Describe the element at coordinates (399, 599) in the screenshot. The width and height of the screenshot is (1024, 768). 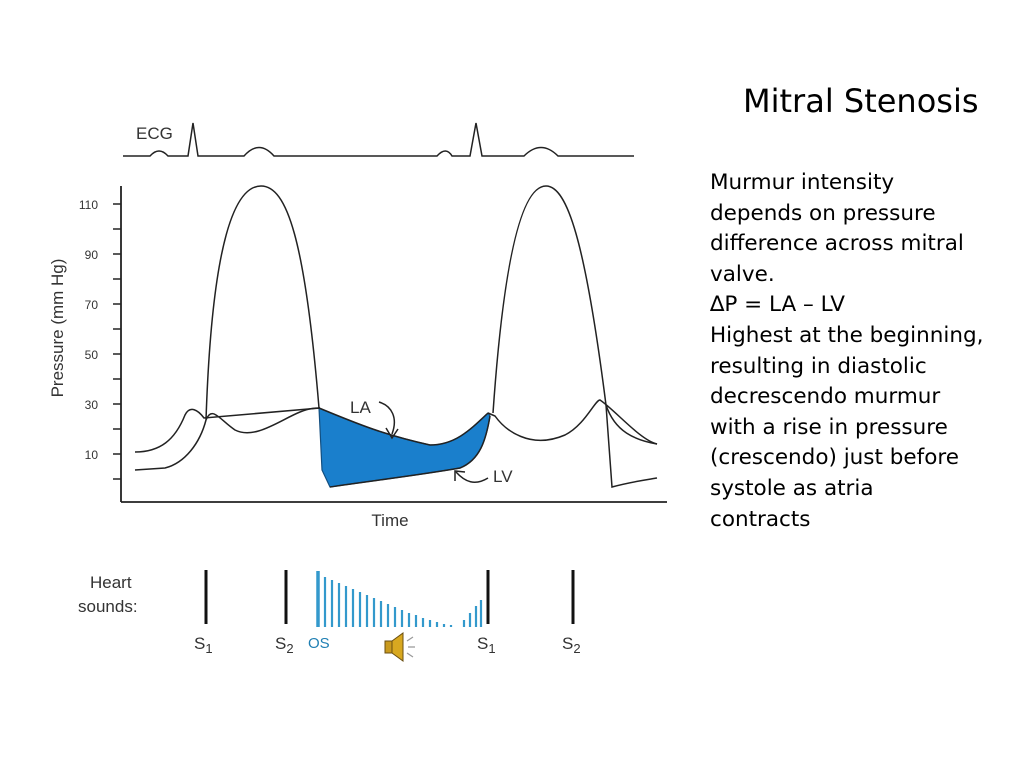
I see `diastolic-murmur-bars` at that location.